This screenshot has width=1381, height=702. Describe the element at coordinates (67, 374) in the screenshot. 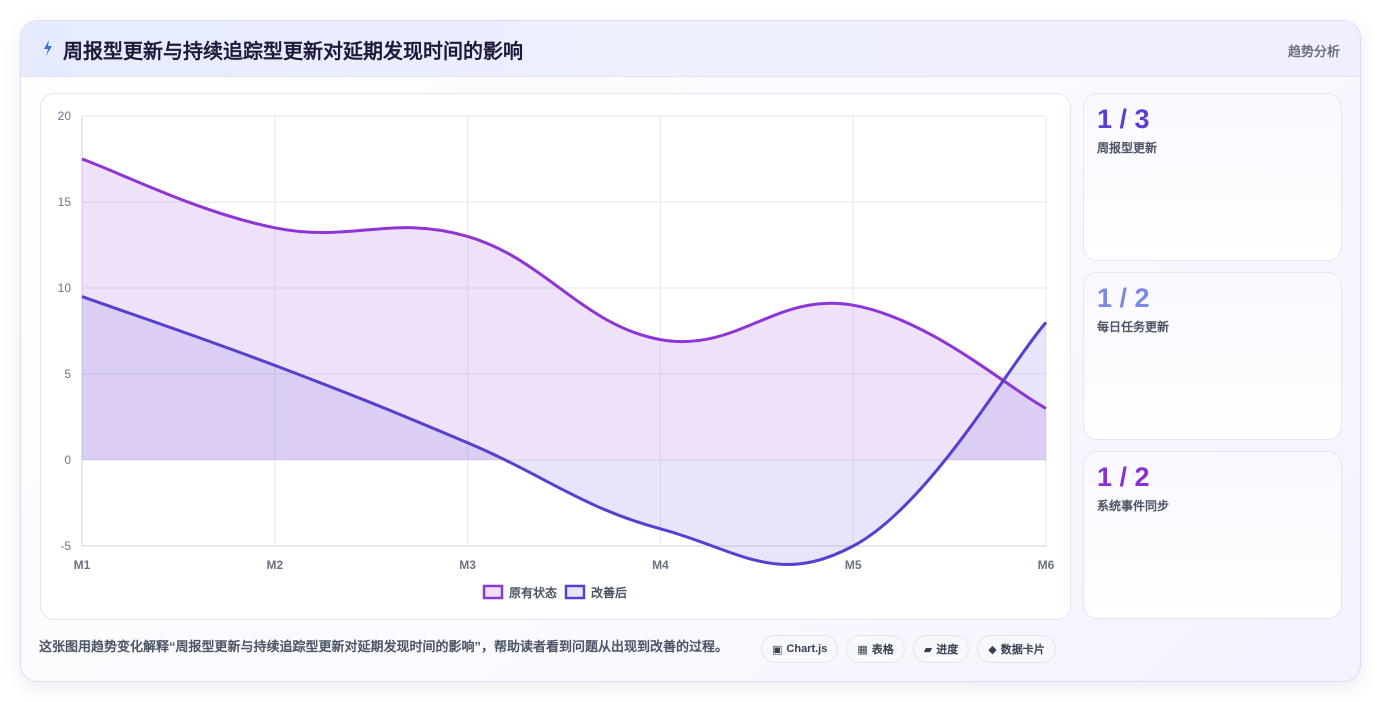

I see `y-tick-label: 5` at that location.